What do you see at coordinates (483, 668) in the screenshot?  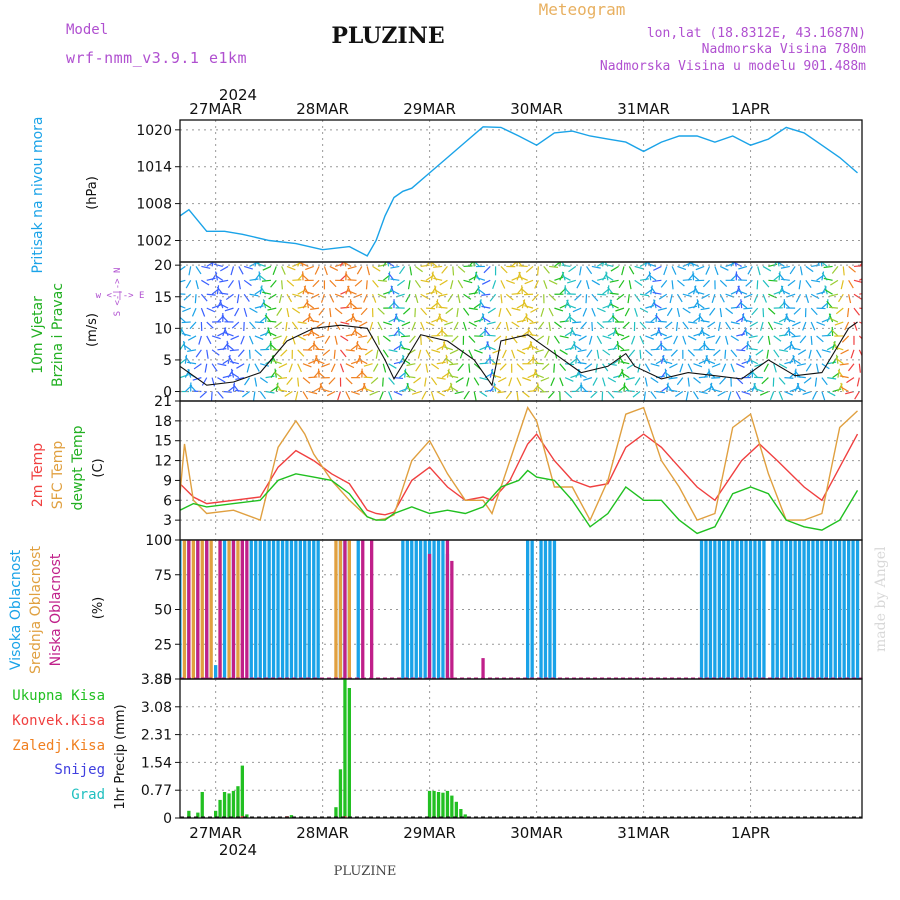 I see `bar-cloud_low` at bounding box center [483, 668].